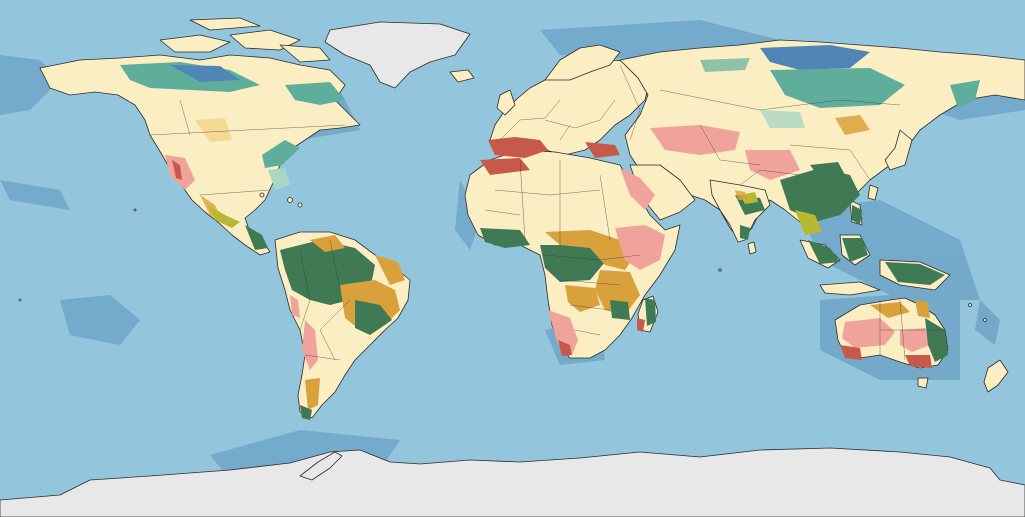 This screenshot has width=1025, height=517. I want to click on antarctic-peninsula, so click(321, 466).